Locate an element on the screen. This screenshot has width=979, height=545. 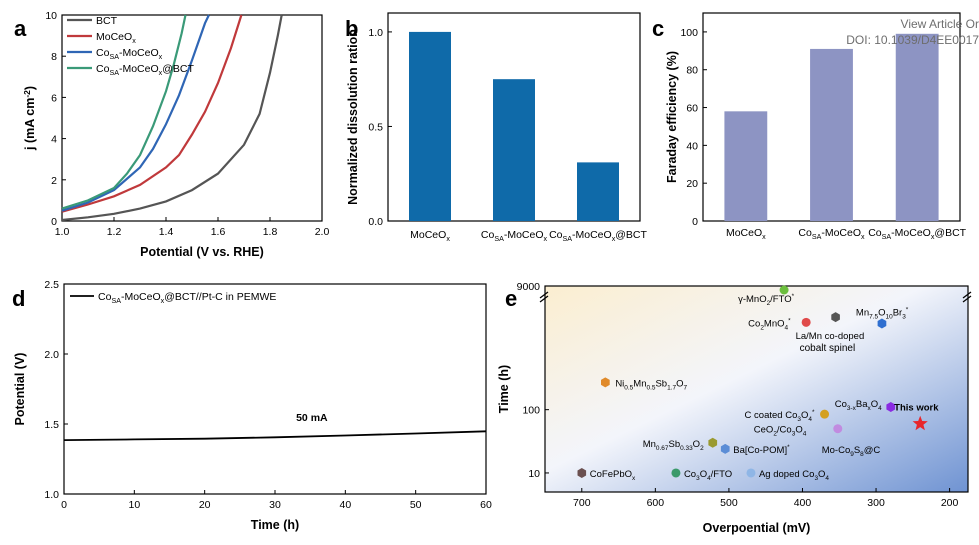
panel-e-point-label-part: Ba is located at coordinates (862, 404).